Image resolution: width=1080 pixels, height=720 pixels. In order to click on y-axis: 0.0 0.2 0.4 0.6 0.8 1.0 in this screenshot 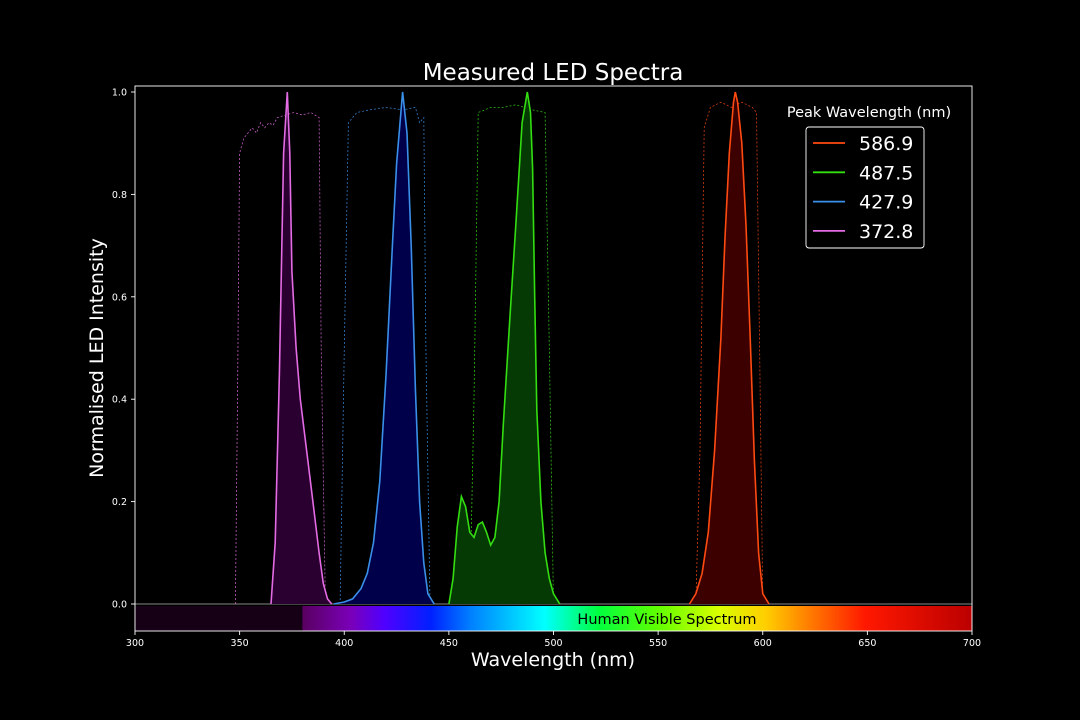, I will do `click(123, 349)`.